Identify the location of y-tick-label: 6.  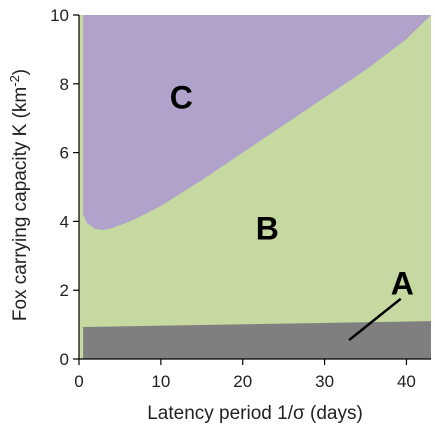
(64, 153).